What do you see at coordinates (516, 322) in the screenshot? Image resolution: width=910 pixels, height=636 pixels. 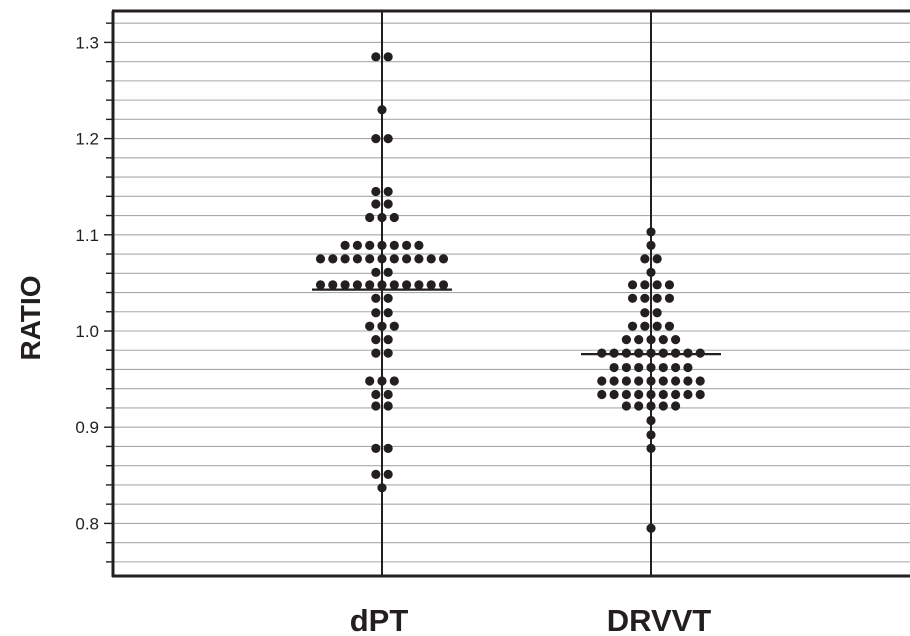 I see `mean-lines` at bounding box center [516, 322].